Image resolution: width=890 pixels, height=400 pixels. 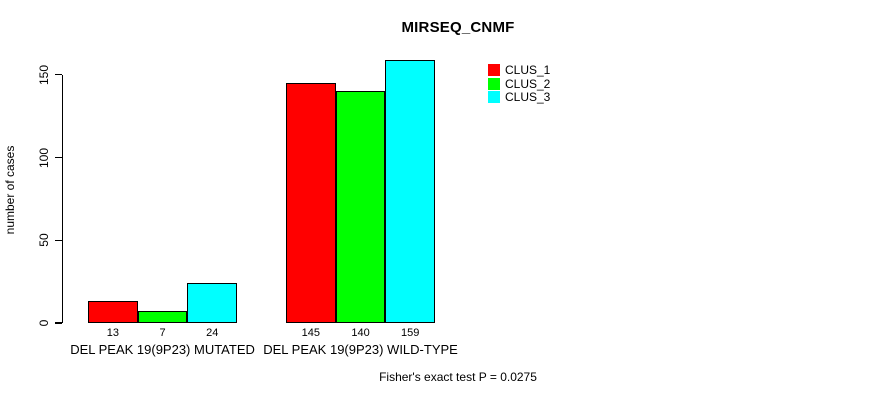 I want to click on y-tick-label: 150, so click(x=44, y=74).